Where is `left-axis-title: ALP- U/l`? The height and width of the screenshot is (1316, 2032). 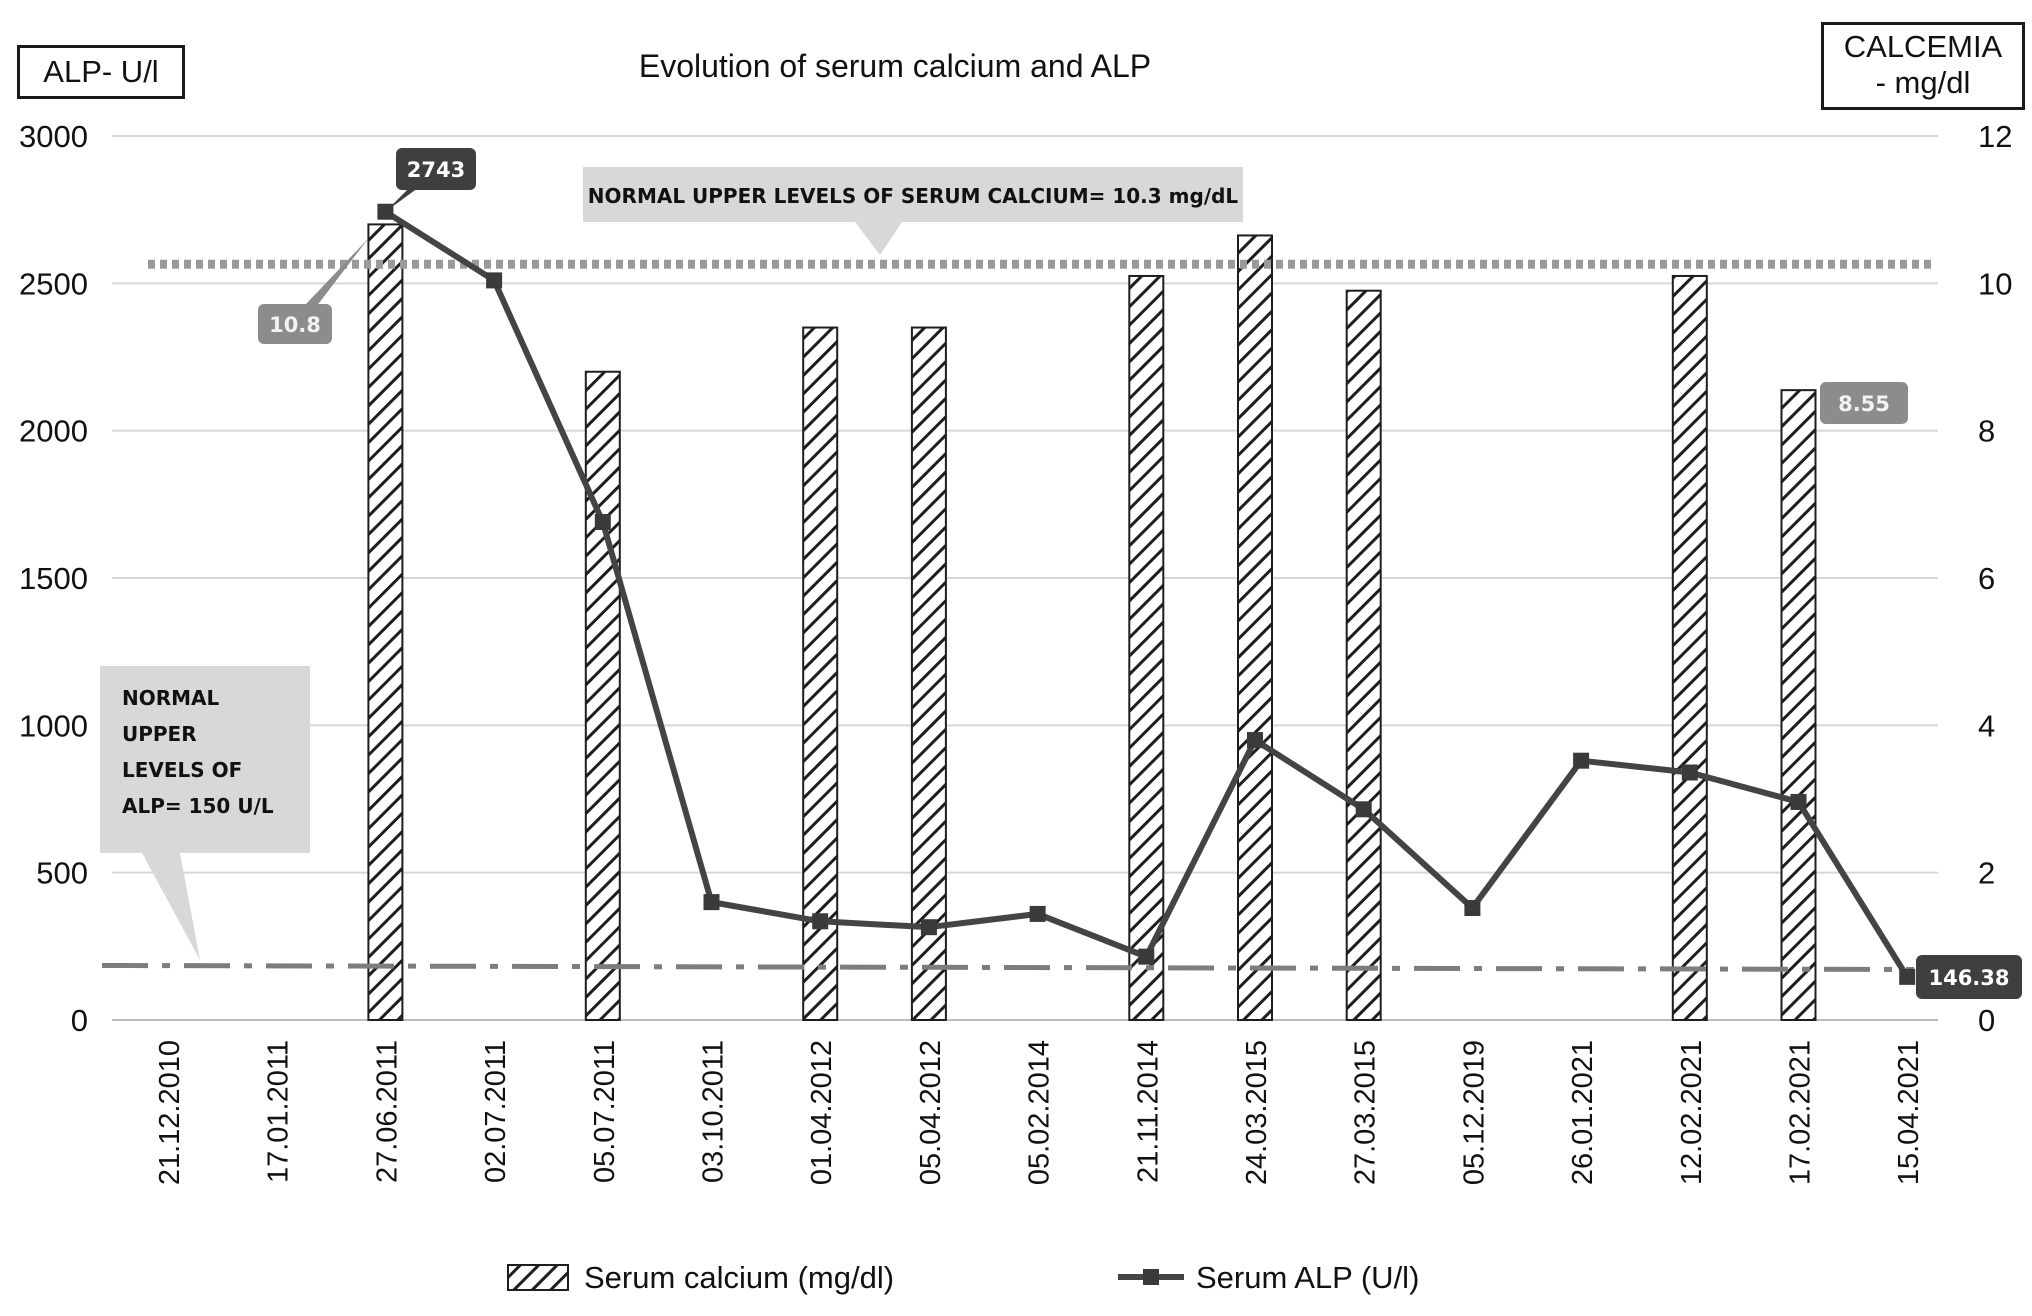
left-axis-title: ALP- U/l is located at coordinates (101, 72).